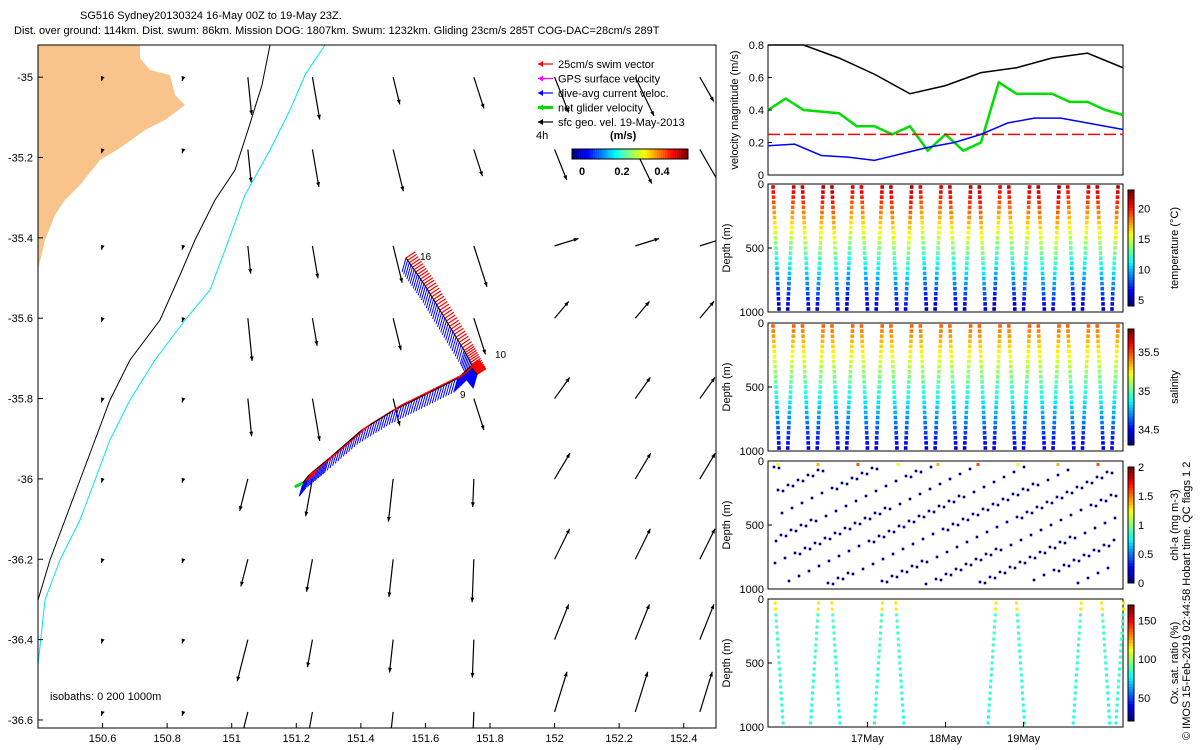 The width and height of the screenshot is (1200, 750). Describe the element at coordinates (1131, 525) in the screenshot. I see `panel-colorbar` at that location.